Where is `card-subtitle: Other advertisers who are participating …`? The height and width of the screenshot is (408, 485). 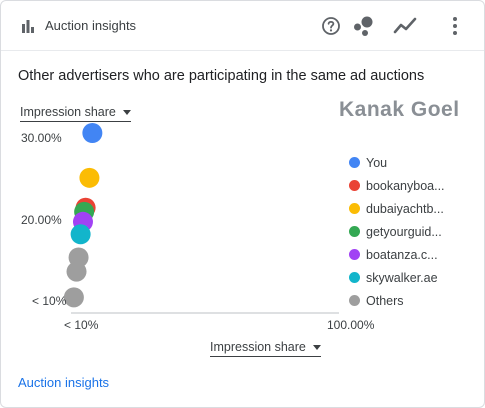 card-subtitle: Other advertisers who are participating … is located at coordinates (221, 76).